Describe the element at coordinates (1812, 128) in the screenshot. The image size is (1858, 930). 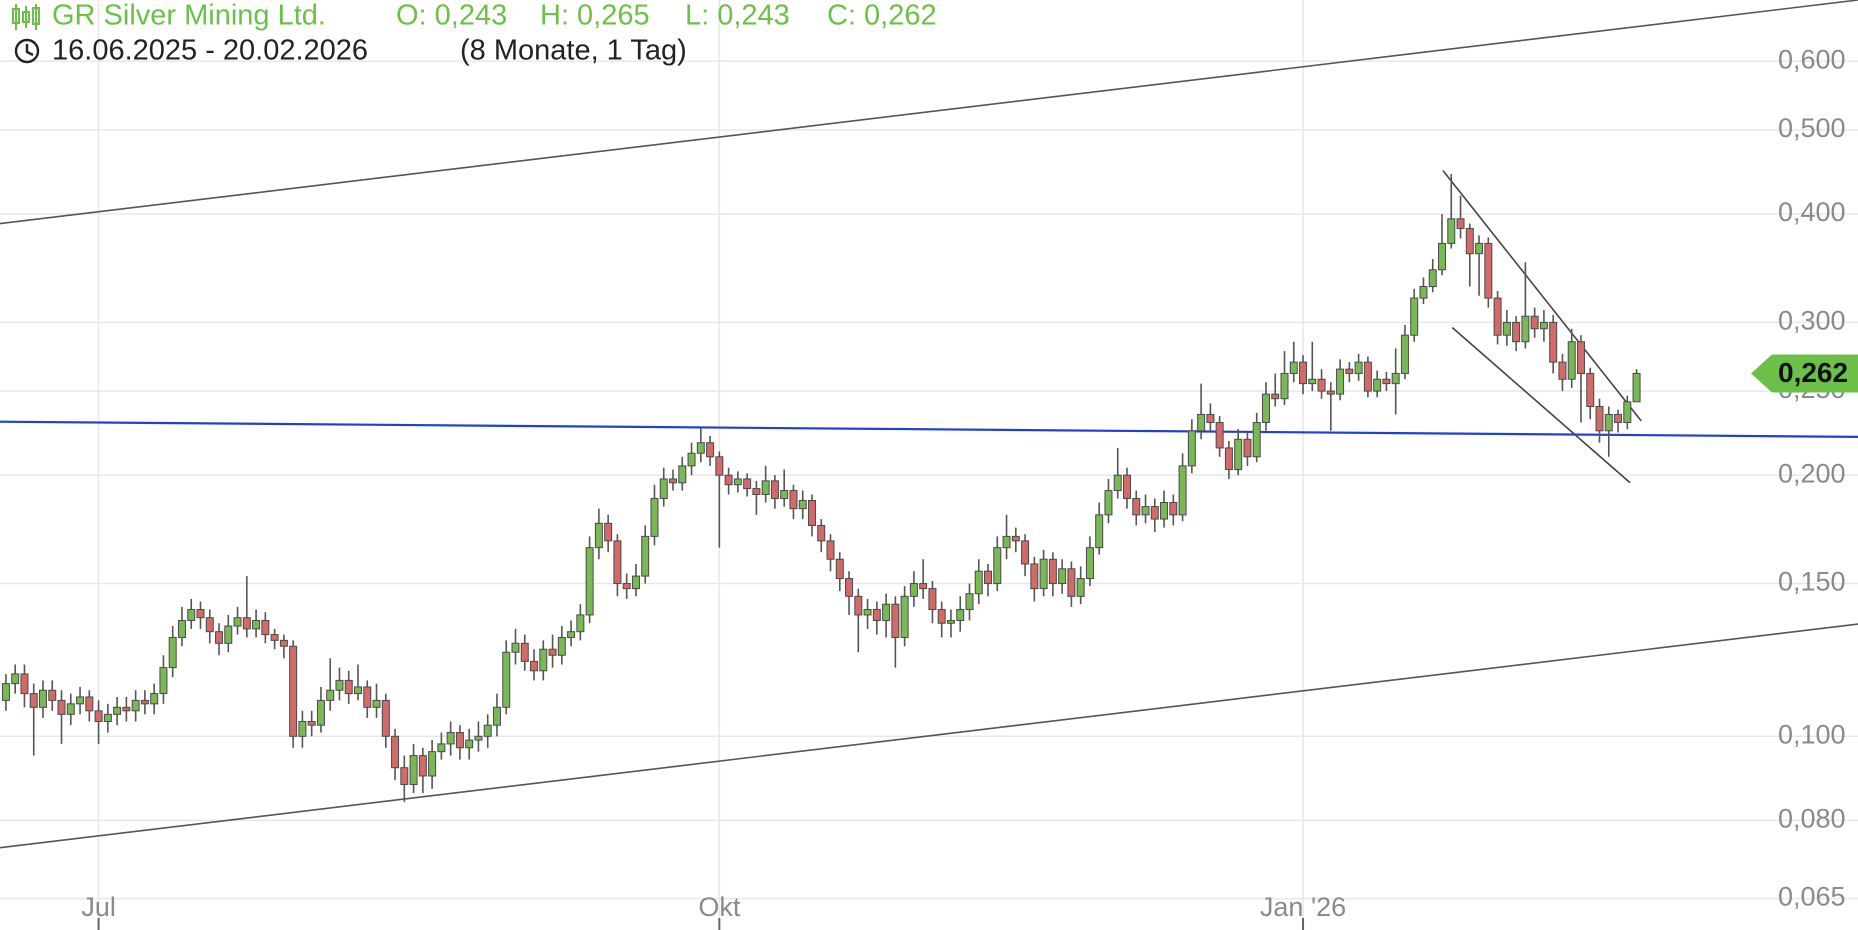
I see `y-tick-label: 0,500` at that location.